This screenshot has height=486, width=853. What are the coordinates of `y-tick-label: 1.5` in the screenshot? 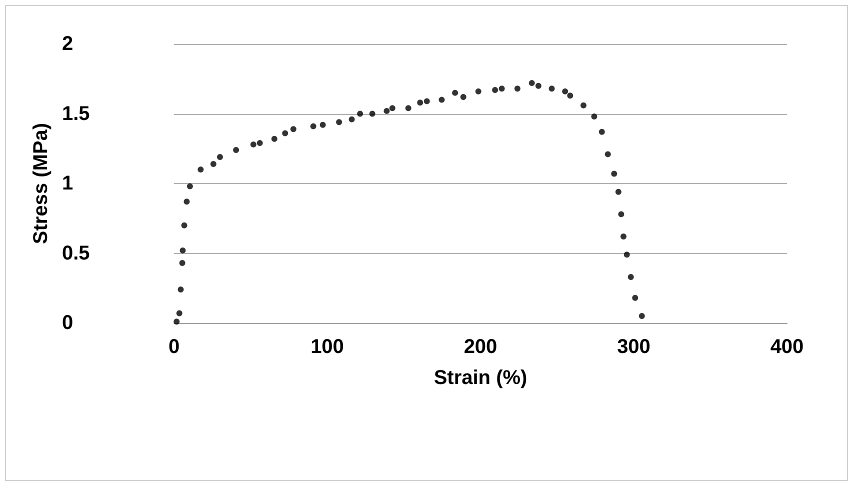 It's located at (76, 113).